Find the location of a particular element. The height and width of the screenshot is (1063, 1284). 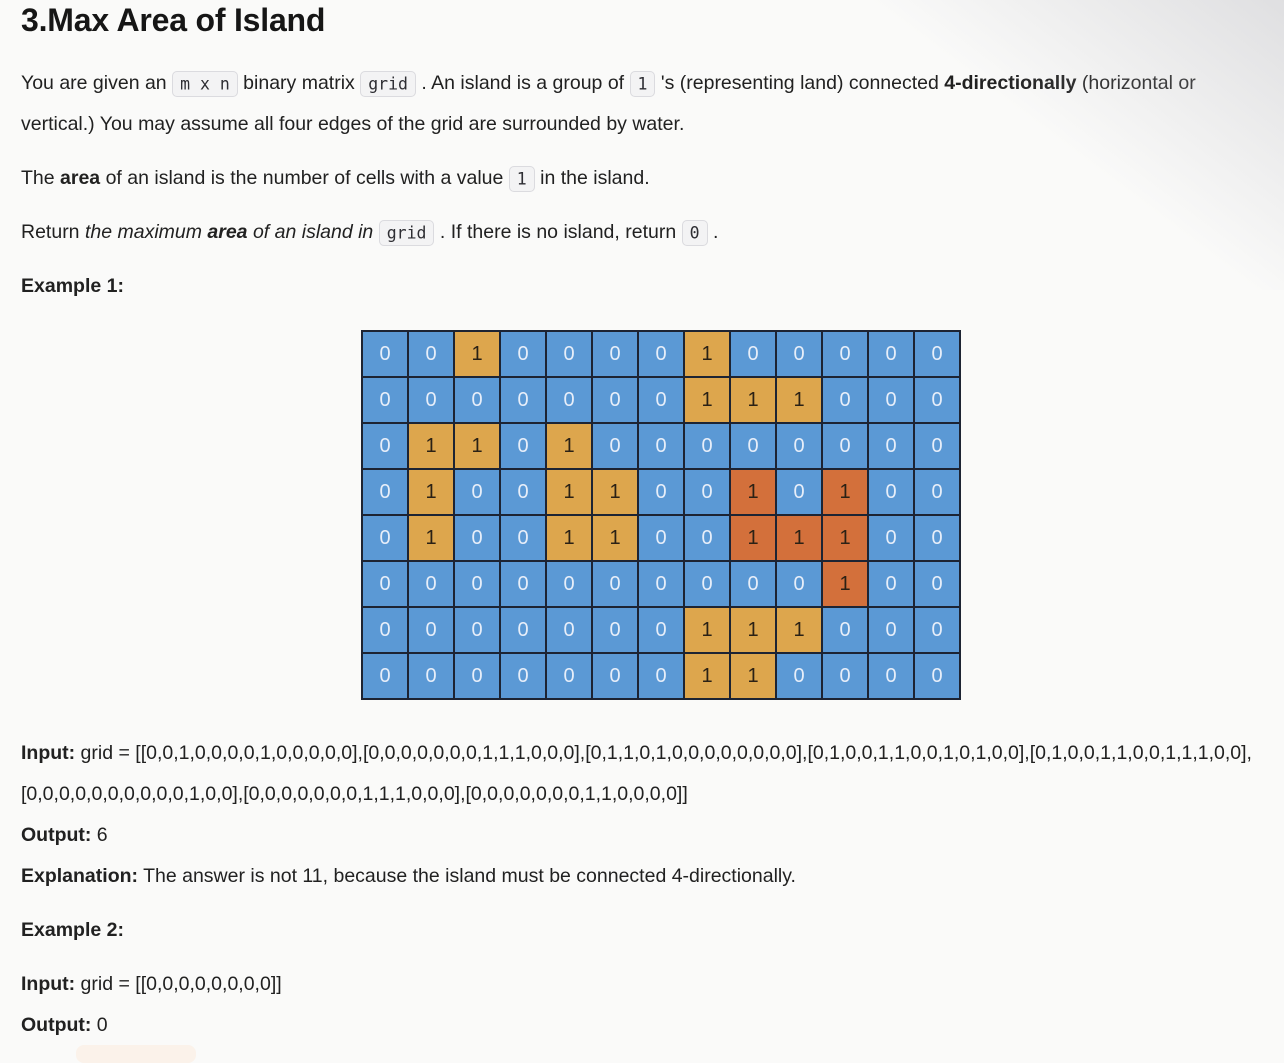

text-segment: of an island in is located at coordinates (310, 232).